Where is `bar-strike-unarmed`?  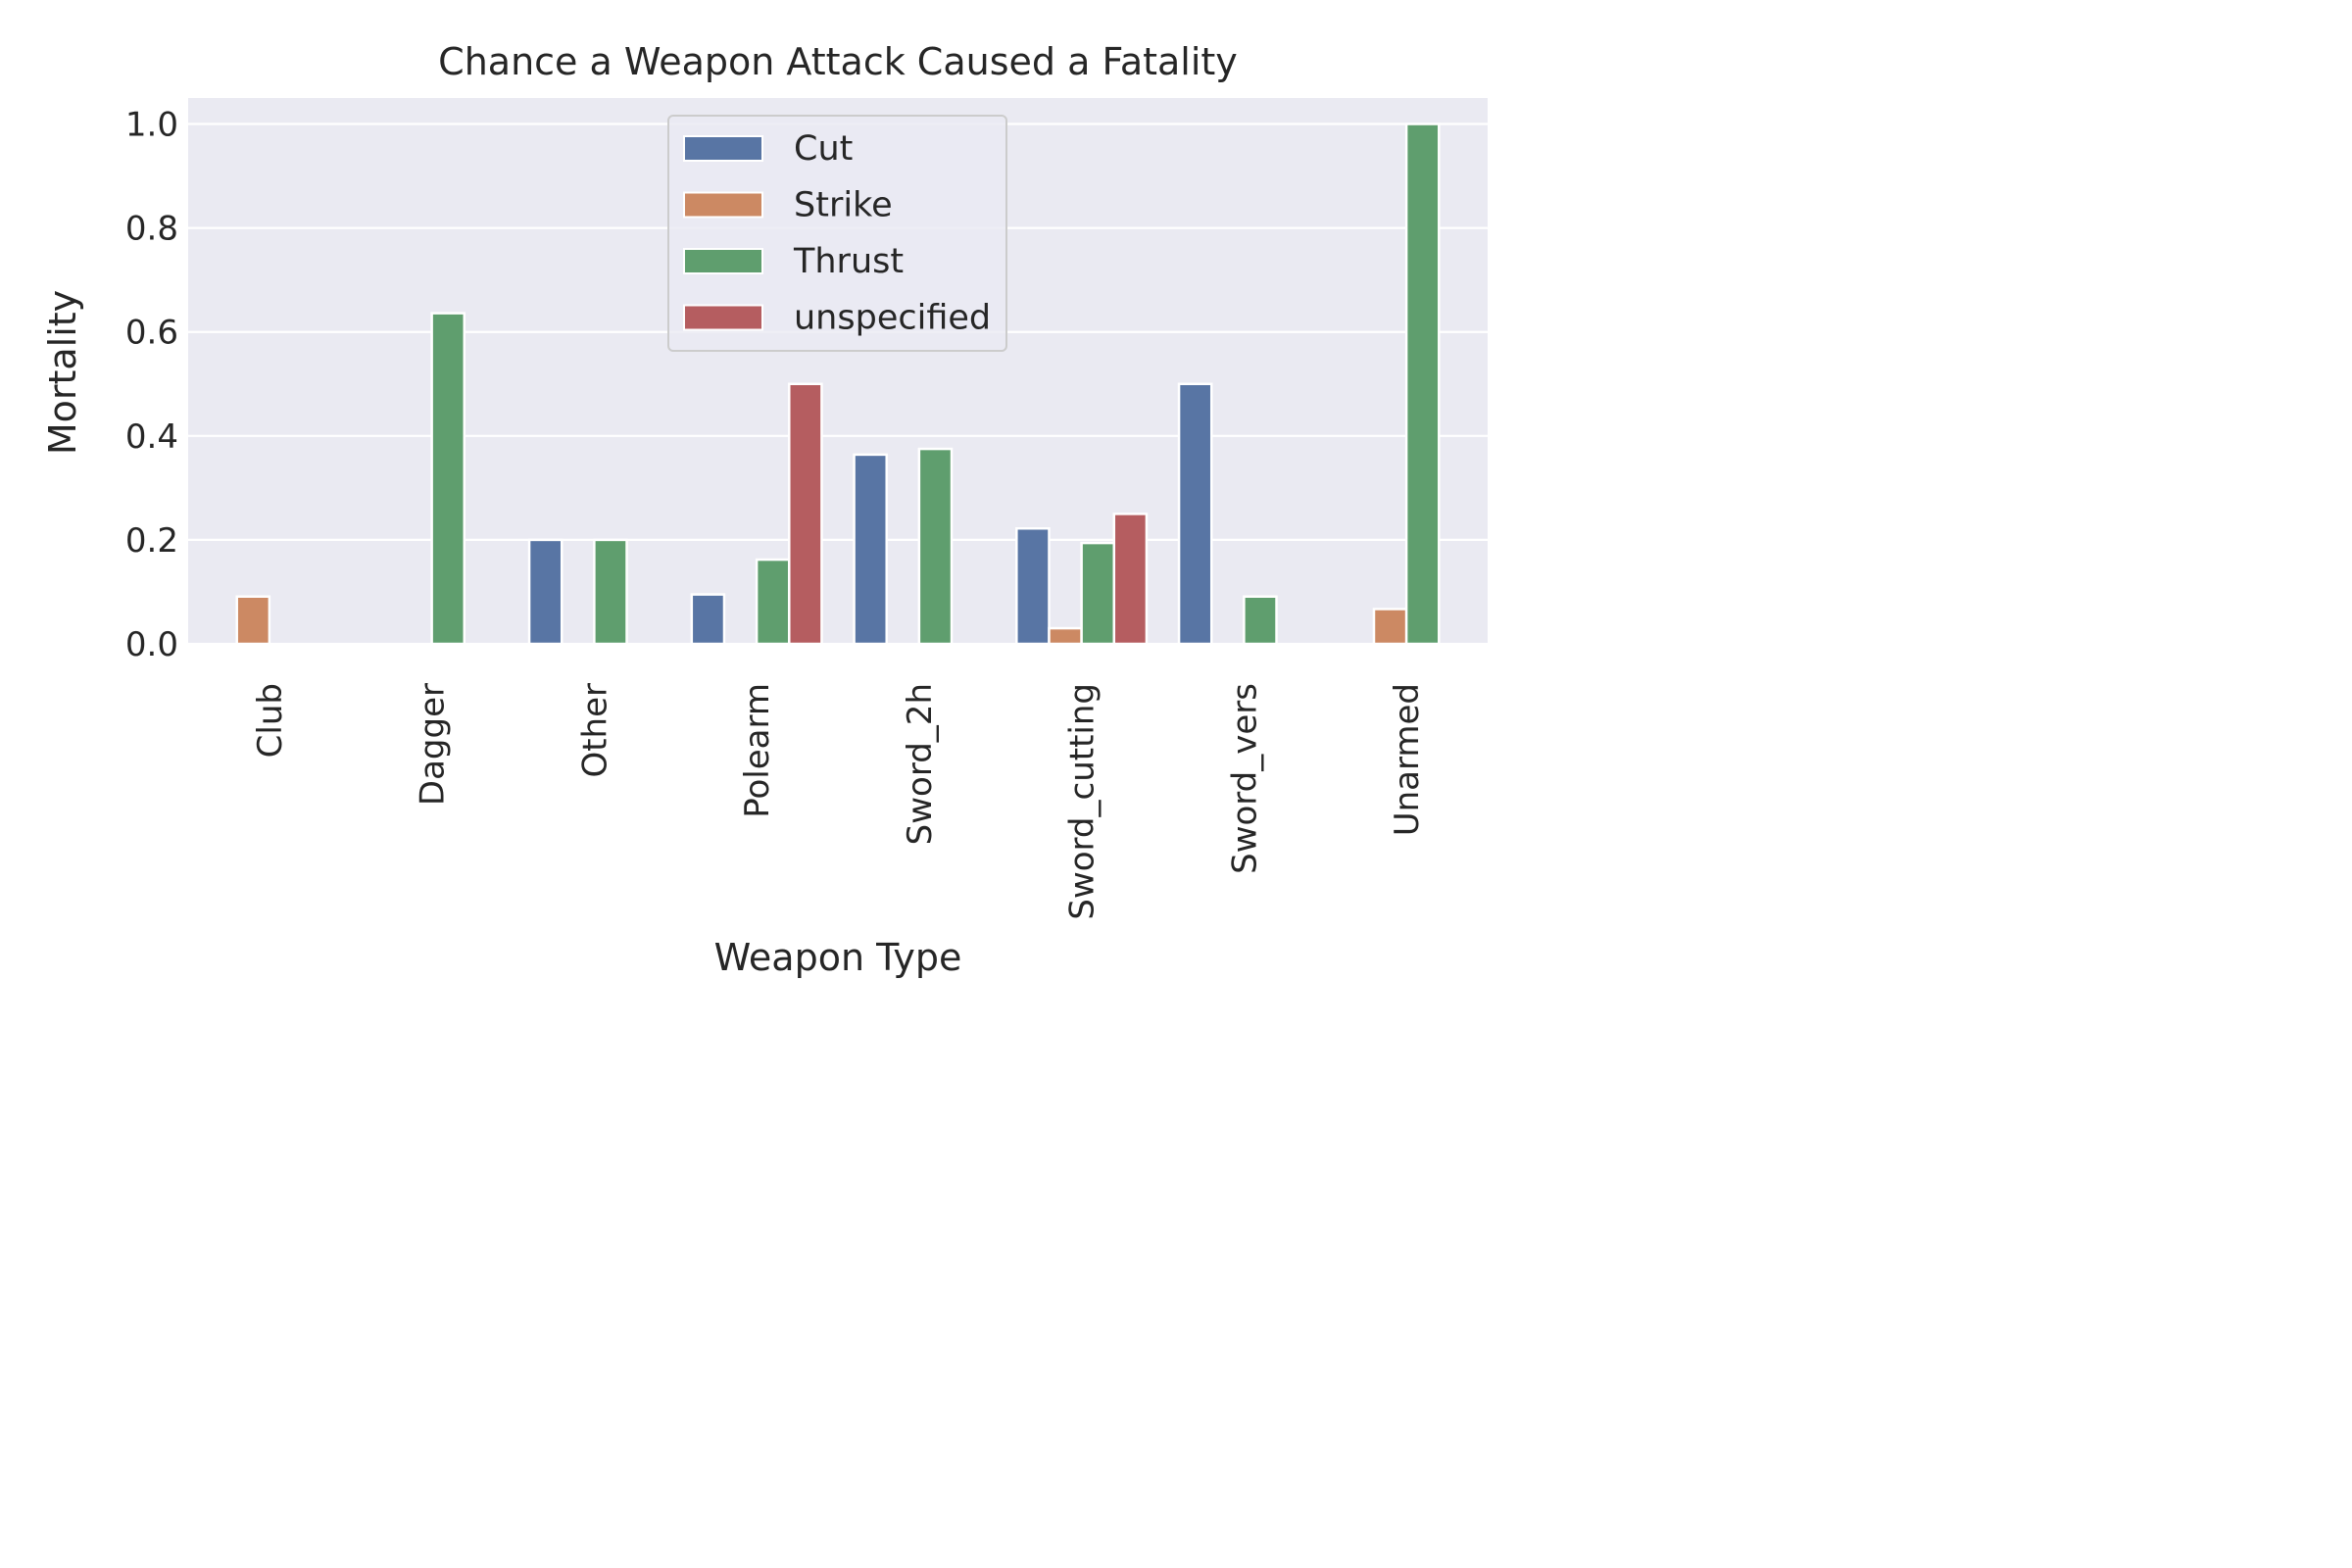 bar-strike-unarmed is located at coordinates (1390, 627).